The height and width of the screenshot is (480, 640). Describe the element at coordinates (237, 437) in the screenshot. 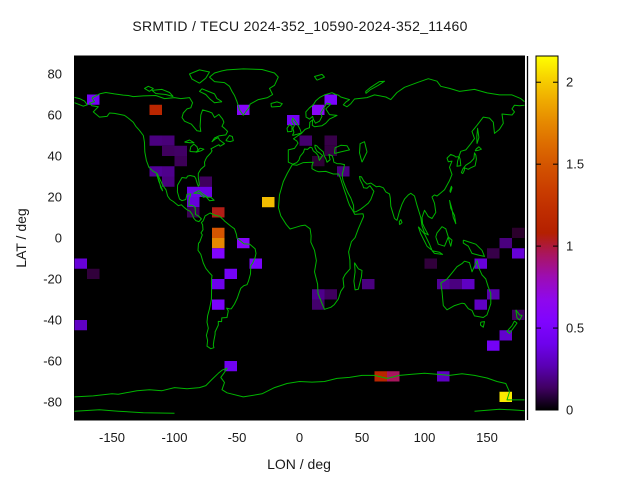

I see `x-tick-label: -50` at that location.